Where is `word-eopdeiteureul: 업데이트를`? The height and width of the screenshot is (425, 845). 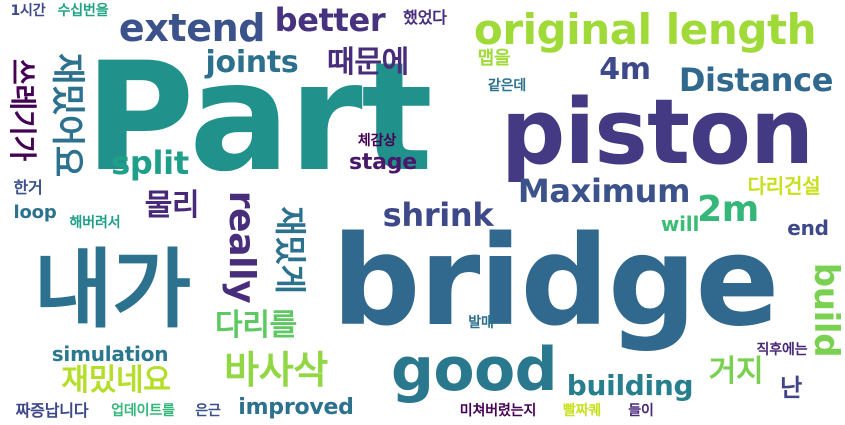
word-eopdeiteureul: 업데이트를 is located at coordinates (143, 411).